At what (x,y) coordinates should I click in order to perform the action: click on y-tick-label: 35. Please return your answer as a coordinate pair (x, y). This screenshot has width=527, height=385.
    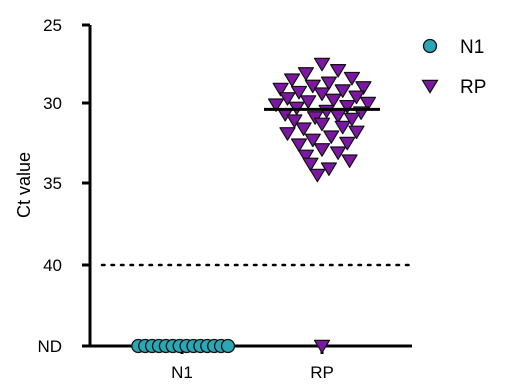
    Looking at the image, I should click on (52, 183).